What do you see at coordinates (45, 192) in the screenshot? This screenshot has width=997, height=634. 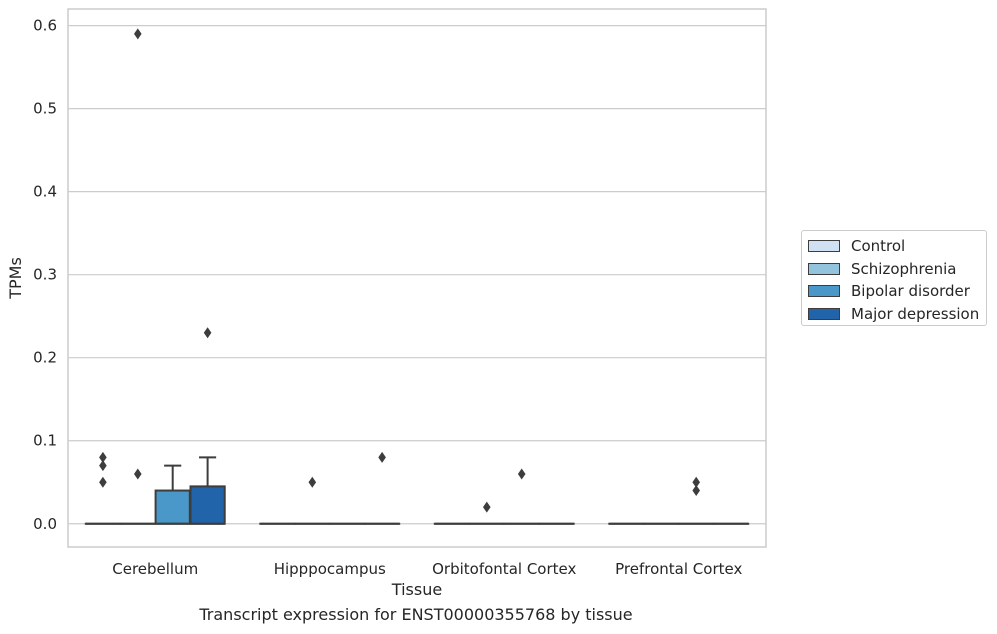 I see `y-tick-label: 0.4` at bounding box center [45, 192].